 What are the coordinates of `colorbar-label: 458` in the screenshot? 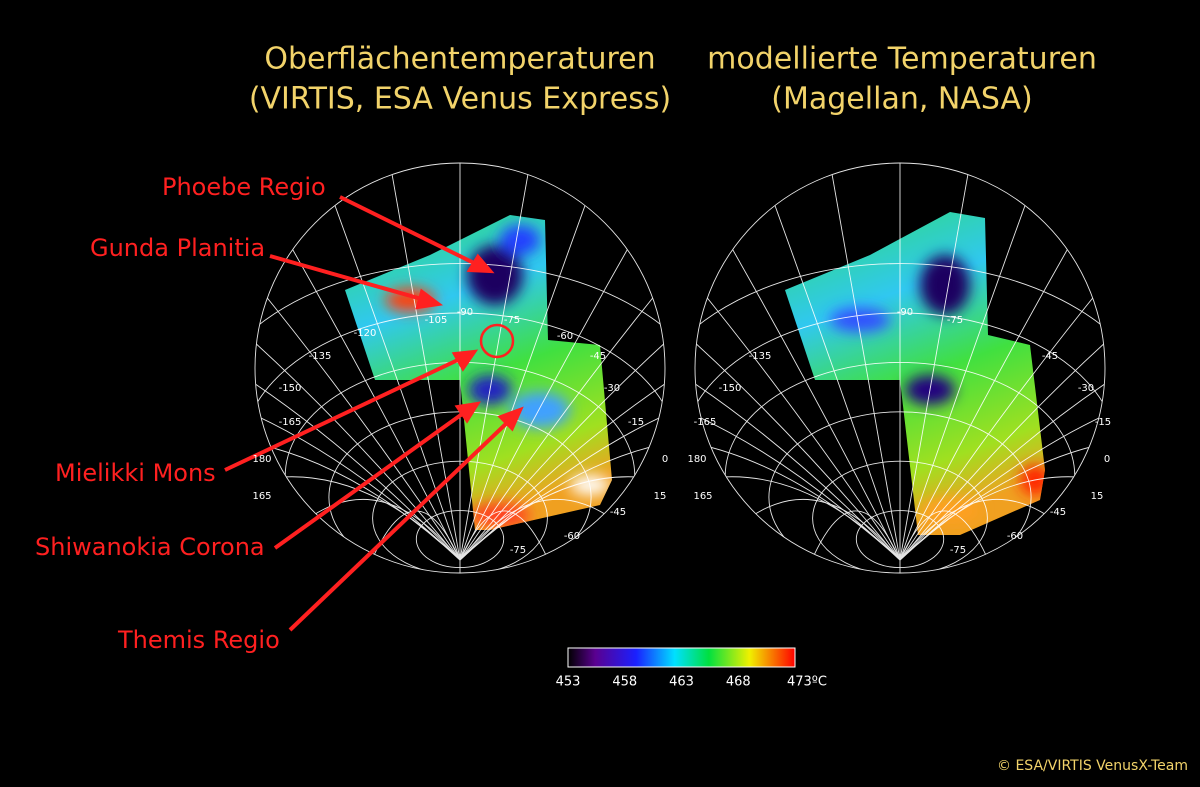 It's located at (624, 682).